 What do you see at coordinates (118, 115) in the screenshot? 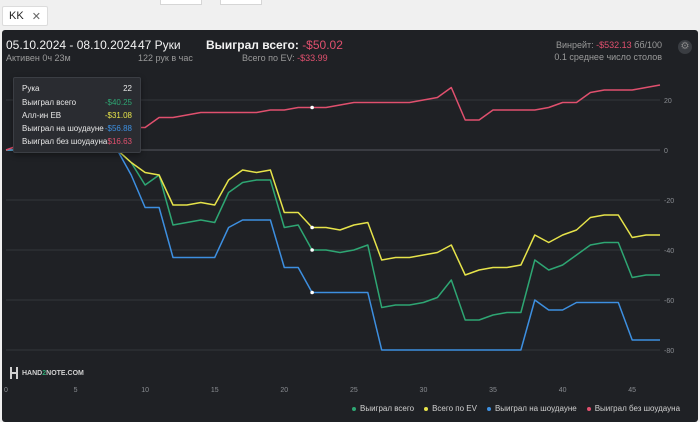
I see `tooltip-row-value: -$31.08` at bounding box center [118, 115].